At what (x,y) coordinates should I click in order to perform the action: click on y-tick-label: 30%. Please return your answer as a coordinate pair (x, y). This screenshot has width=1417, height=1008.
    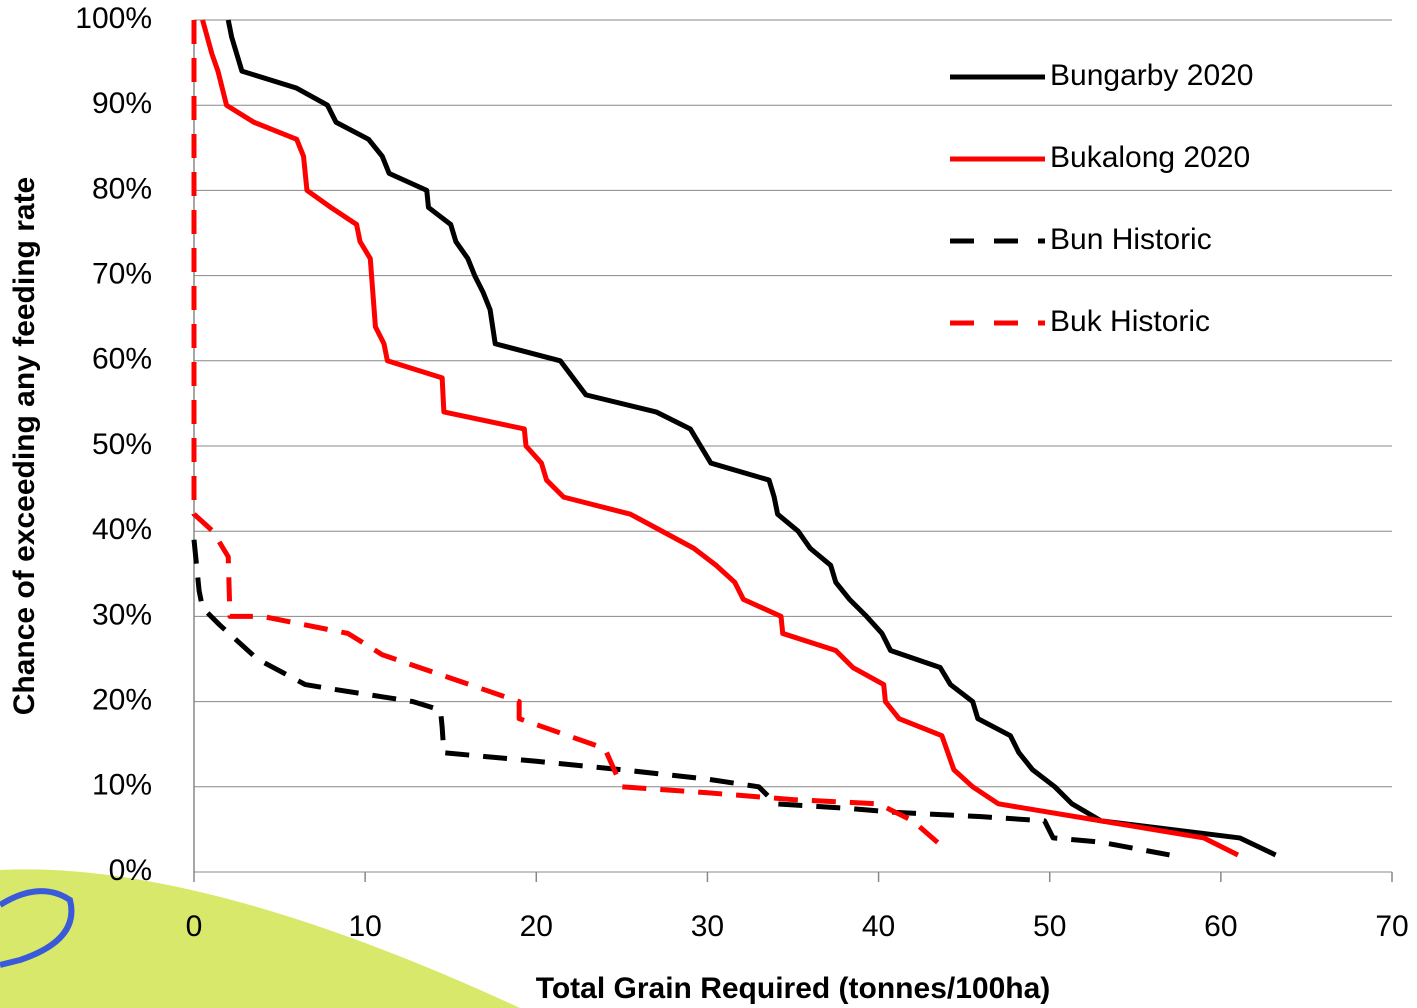
    Looking at the image, I should click on (122, 614).